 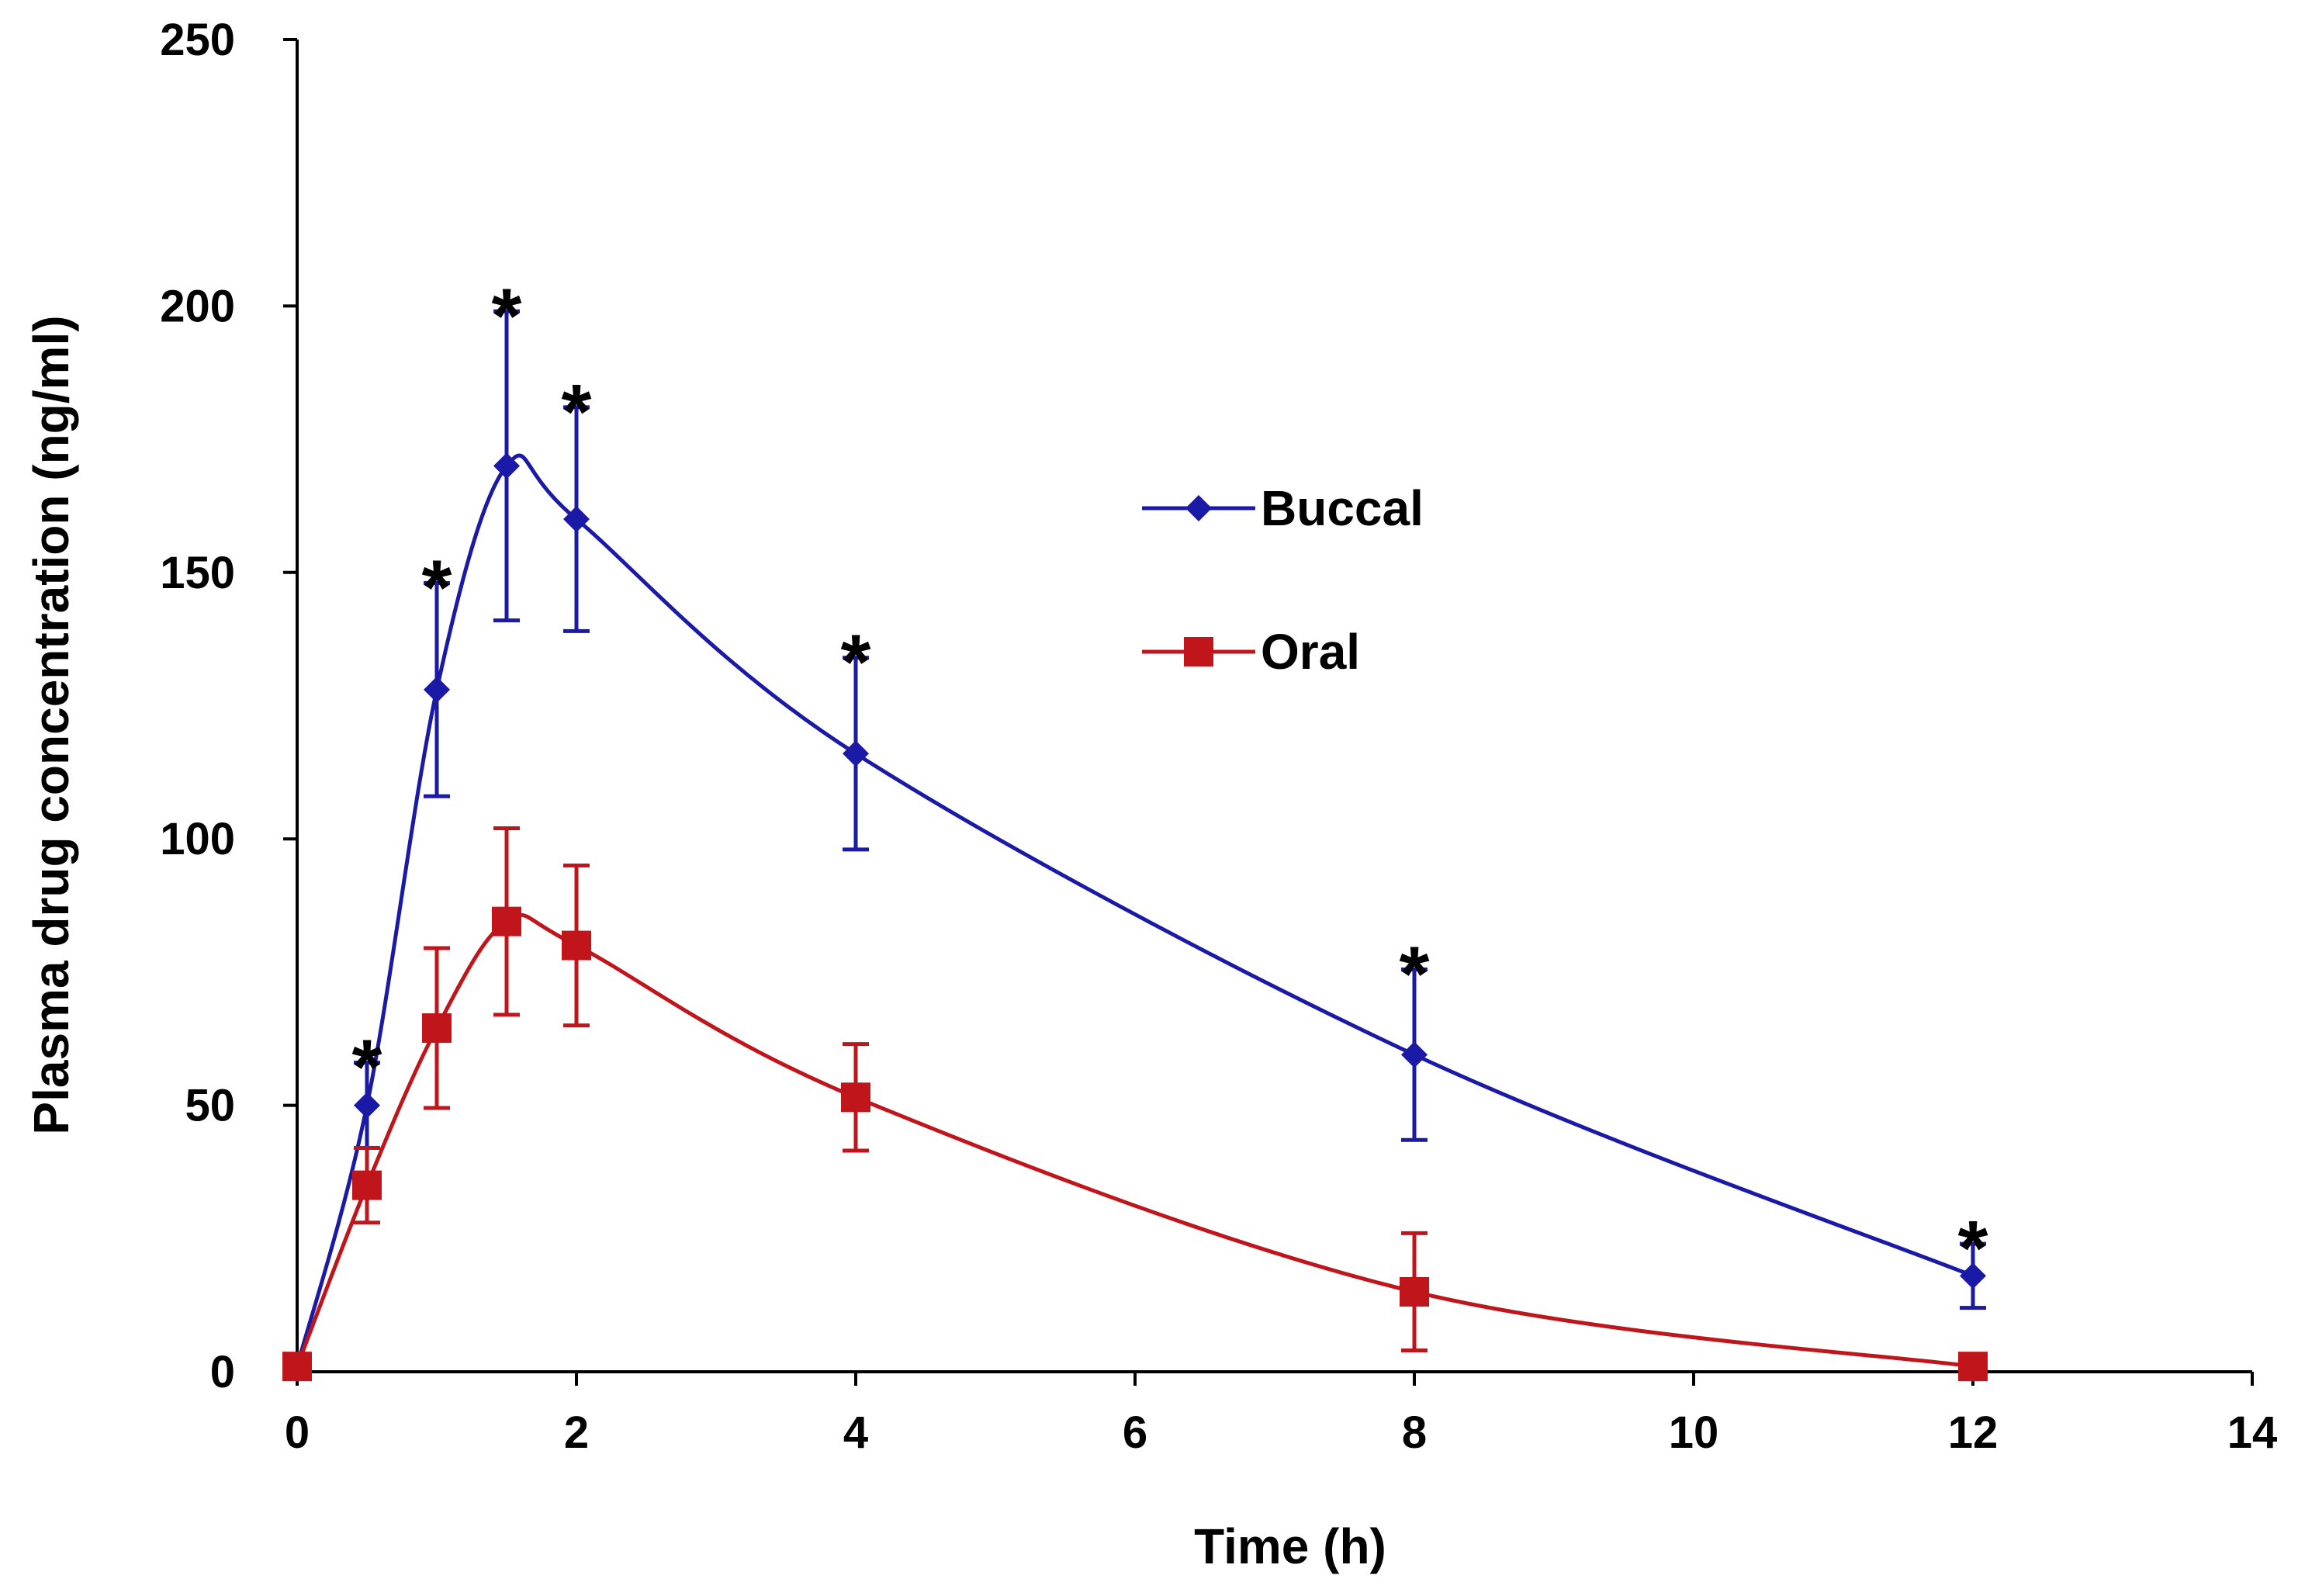 What do you see at coordinates (198, 40) in the screenshot?
I see `y-tick-label: 250` at bounding box center [198, 40].